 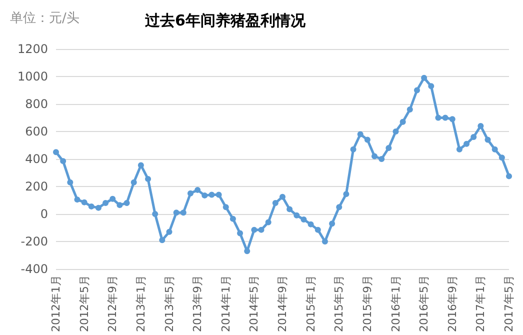 I want to click on x-tick-label: 2017年5月, so click(x=509, y=303).